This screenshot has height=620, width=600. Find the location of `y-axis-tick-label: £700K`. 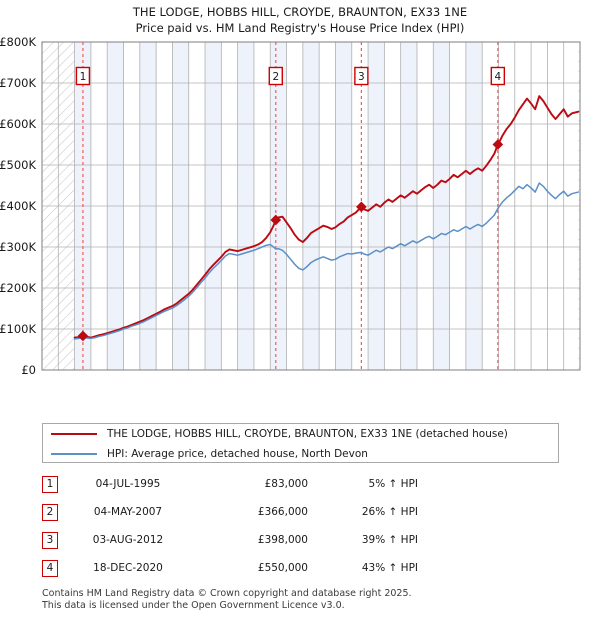

y-axis-tick-label: £700K is located at coordinates (18, 83).